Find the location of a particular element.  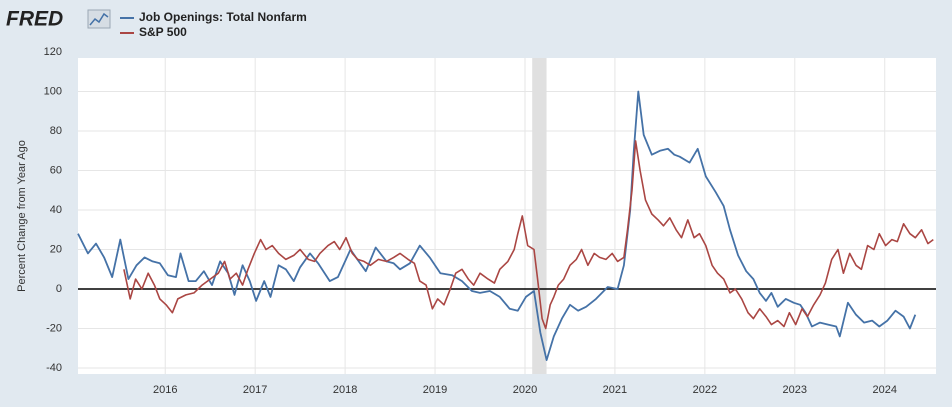

logo-icon is located at coordinates (99, 19).